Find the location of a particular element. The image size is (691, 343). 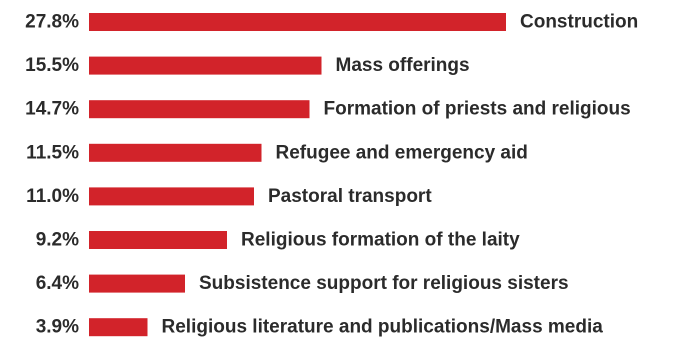

category-label: Refugee and emergency aid is located at coordinates (402, 152).